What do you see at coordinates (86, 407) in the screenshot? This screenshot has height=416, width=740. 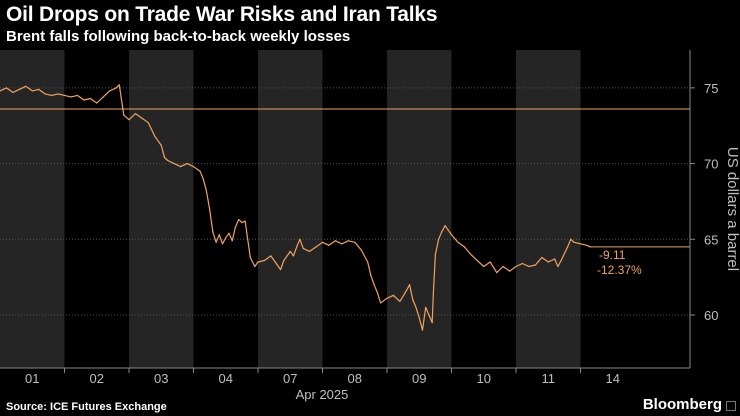 I see `source-note: Source: ICE Futures Exchange` at bounding box center [86, 407].